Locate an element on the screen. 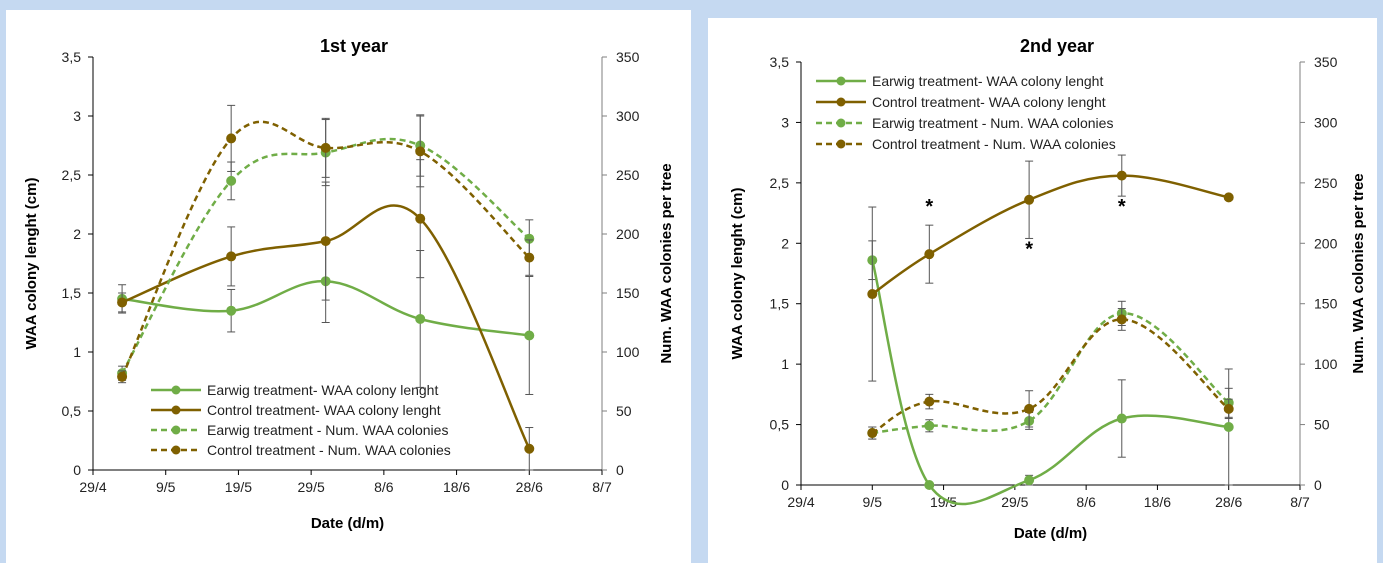 The width and height of the screenshot is (1383, 563). x-tick-label: 18/6 is located at coordinates (456, 487).